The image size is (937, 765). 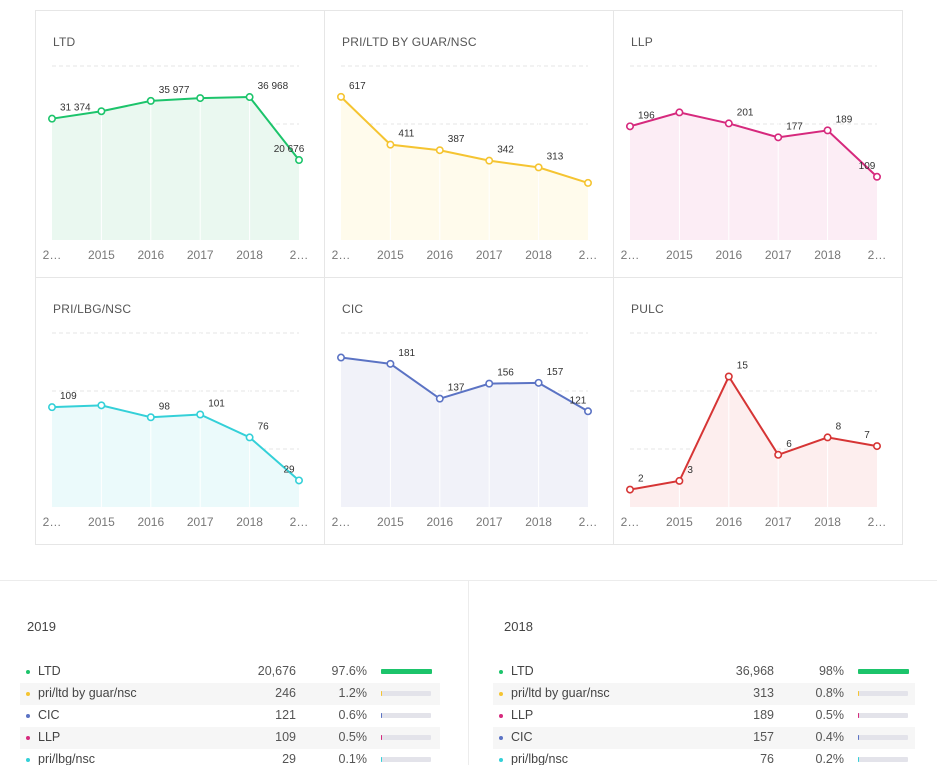 I want to click on data-label: 31 374, so click(x=75, y=108).